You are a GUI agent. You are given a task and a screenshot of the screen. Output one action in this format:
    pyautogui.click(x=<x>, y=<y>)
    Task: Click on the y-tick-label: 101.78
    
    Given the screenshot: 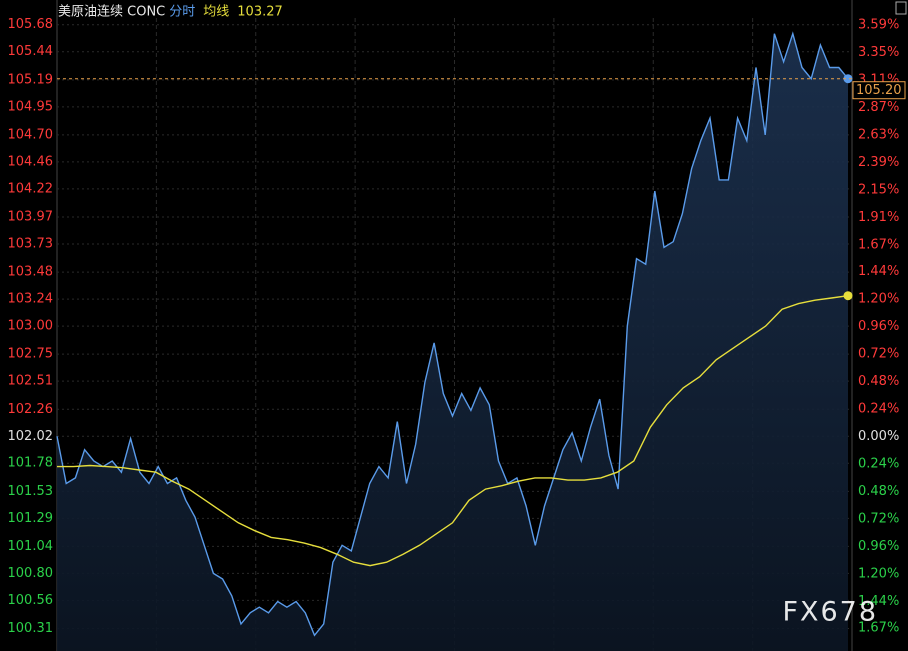 What is the action you would take?
    pyautogui.click(x=31, y=463)
    